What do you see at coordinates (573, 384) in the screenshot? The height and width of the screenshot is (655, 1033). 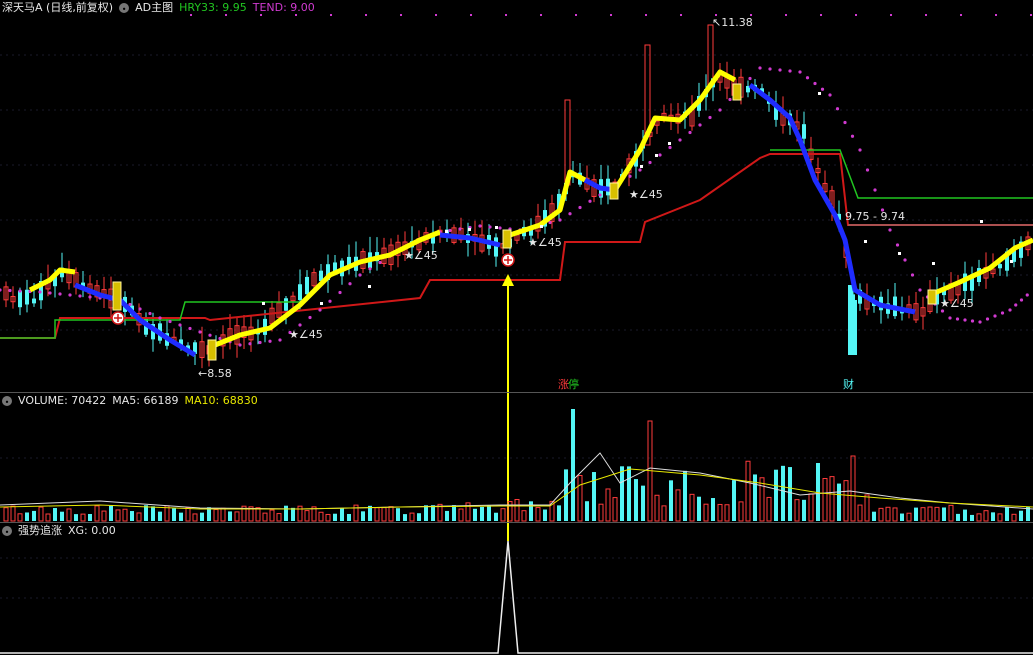 I see `event-tag-stop: 停` at bounding box center [573, 384].